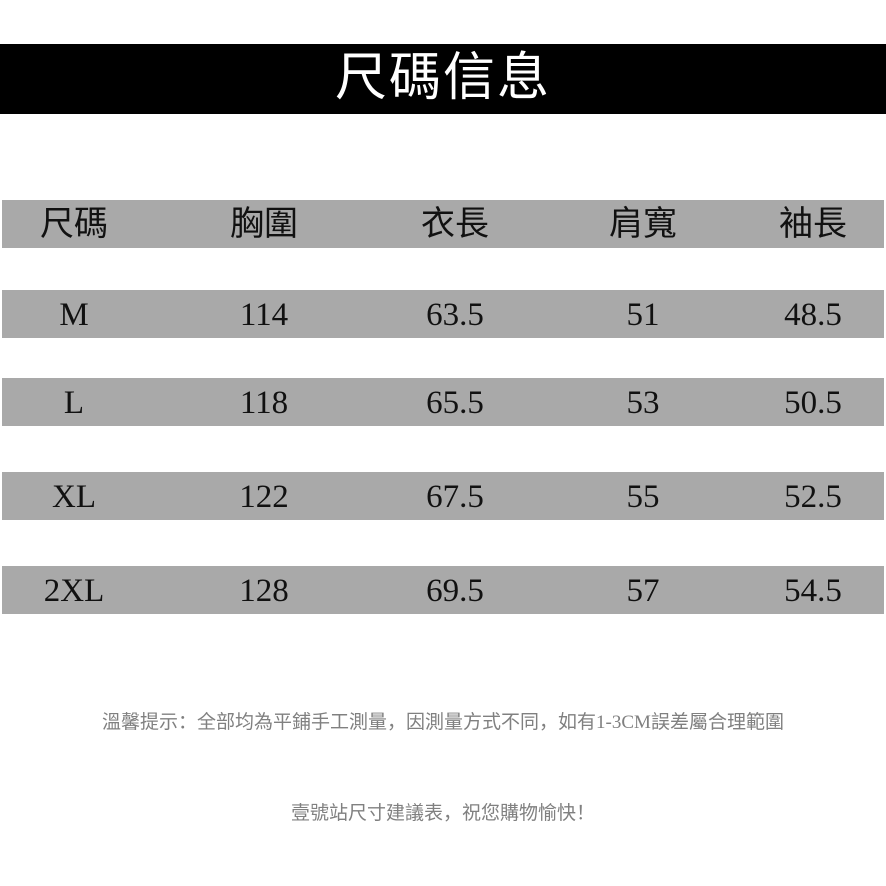 This screenshot has width=886, height=886. Describe the element at coordinates (74, 497) in the screenshot. I see `cell: XL` at that location.